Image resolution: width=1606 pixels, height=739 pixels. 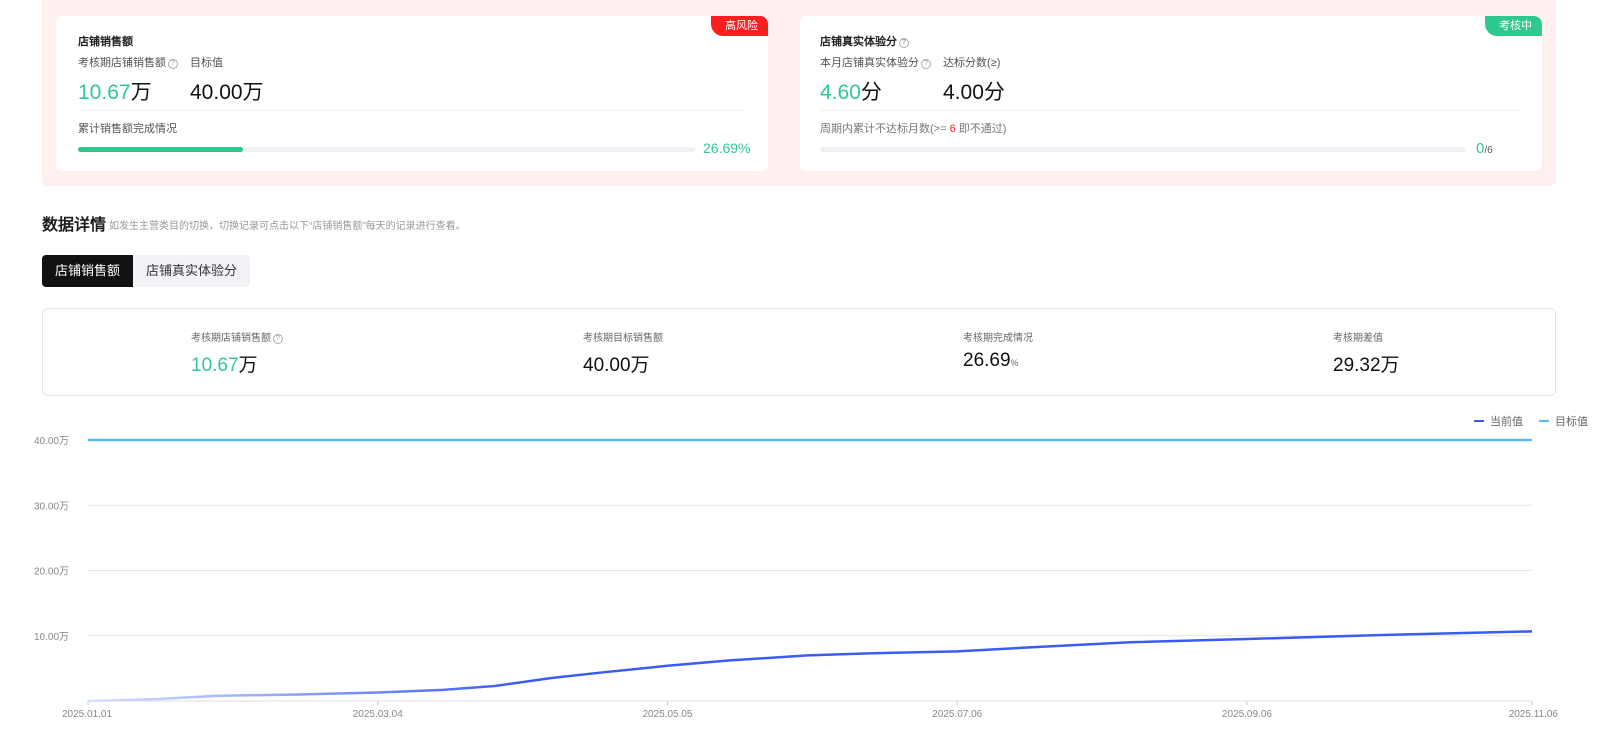 I want to click on current-score-value: 4.60分, so click(x=851, y=92).